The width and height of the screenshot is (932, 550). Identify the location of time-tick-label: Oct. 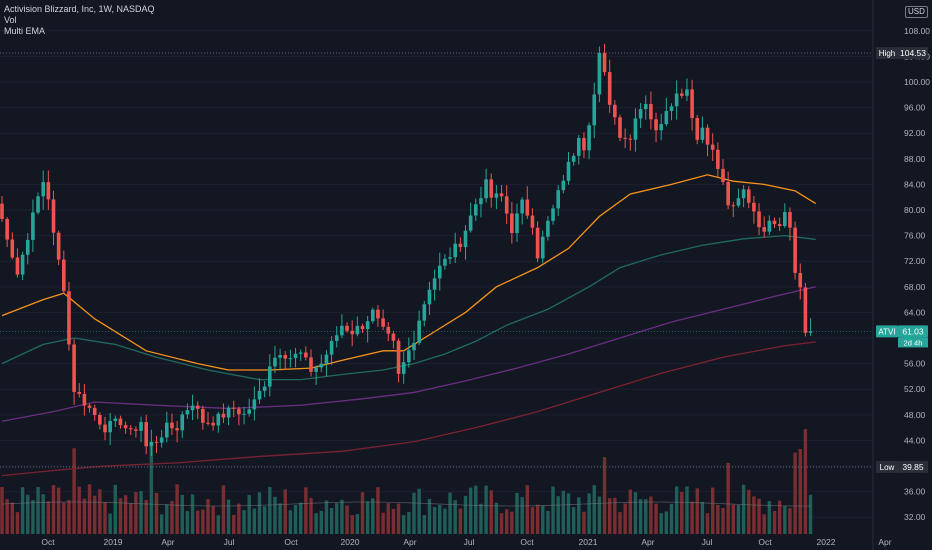
(527, 542).